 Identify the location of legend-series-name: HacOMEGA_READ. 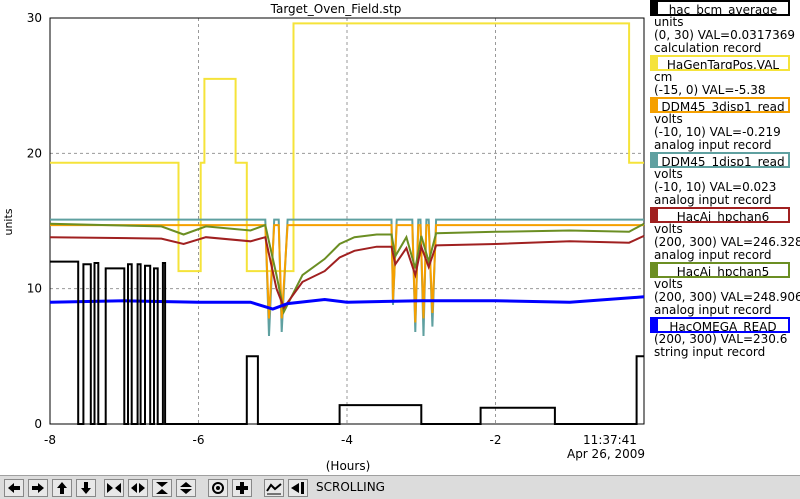
(720, 325).